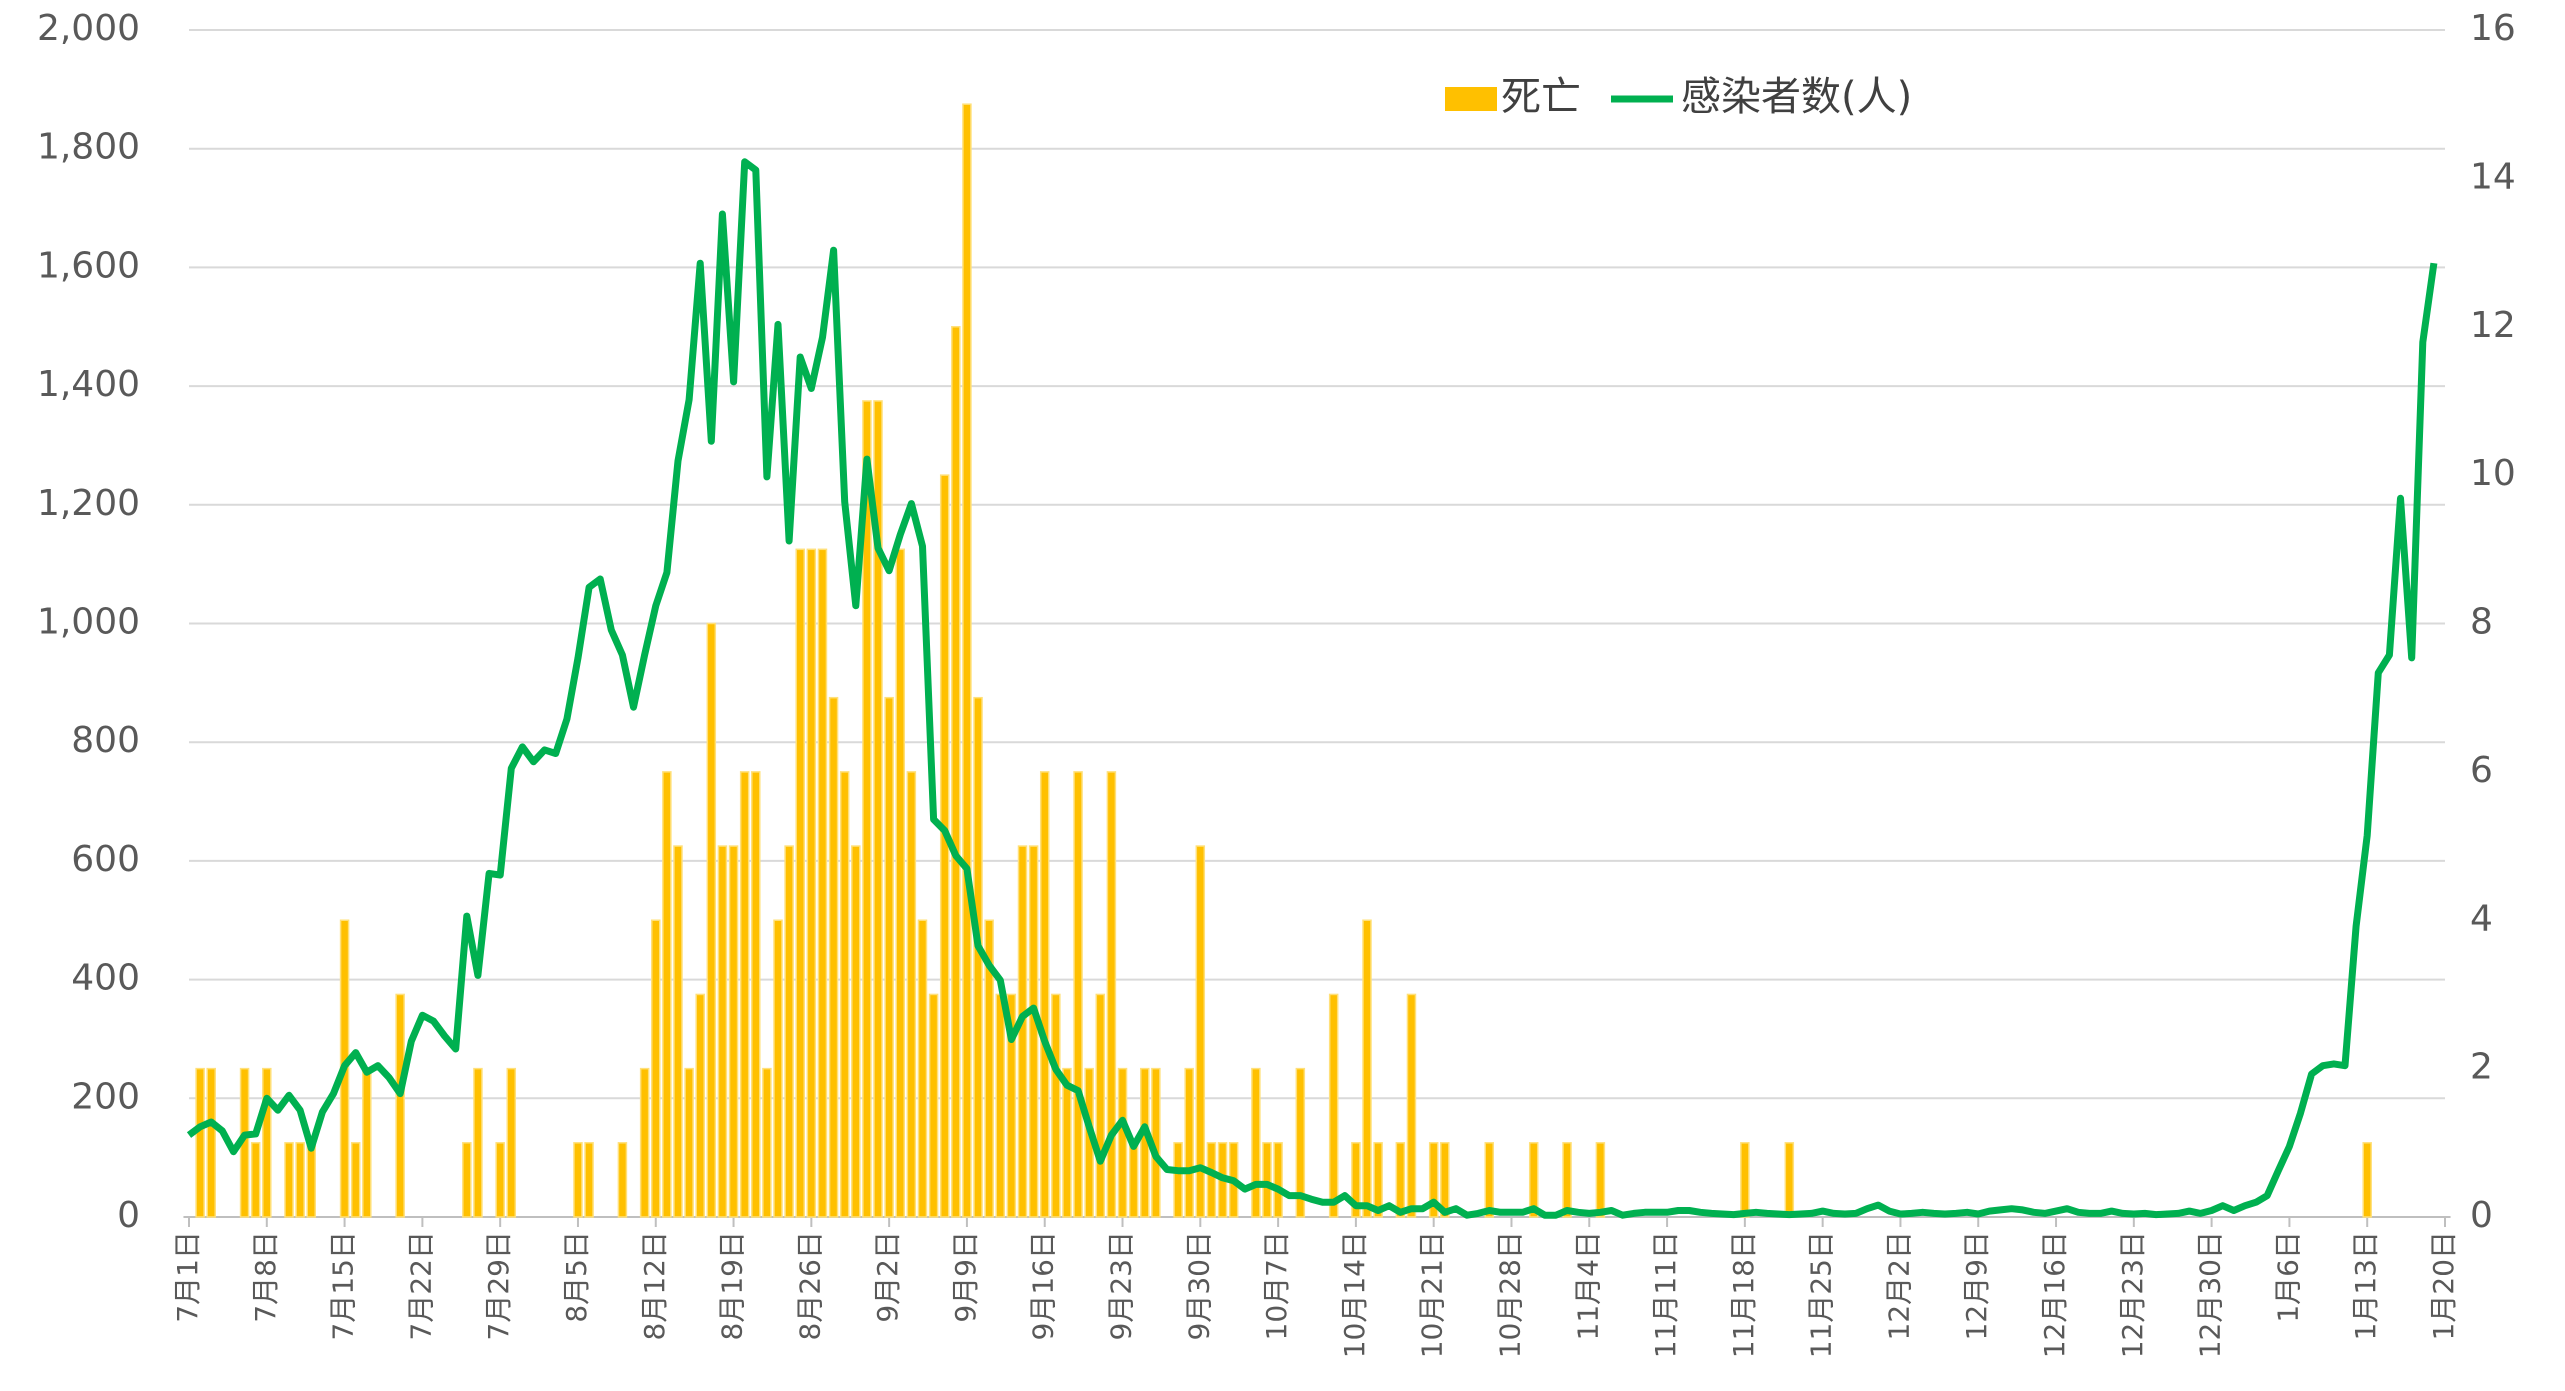 This screenshot has height=1391, width=2565. What do you see at coordinates (2481, 770) in the screenshot?
I see `y2-tick-label: 6` at bounding box center [2481, 770].